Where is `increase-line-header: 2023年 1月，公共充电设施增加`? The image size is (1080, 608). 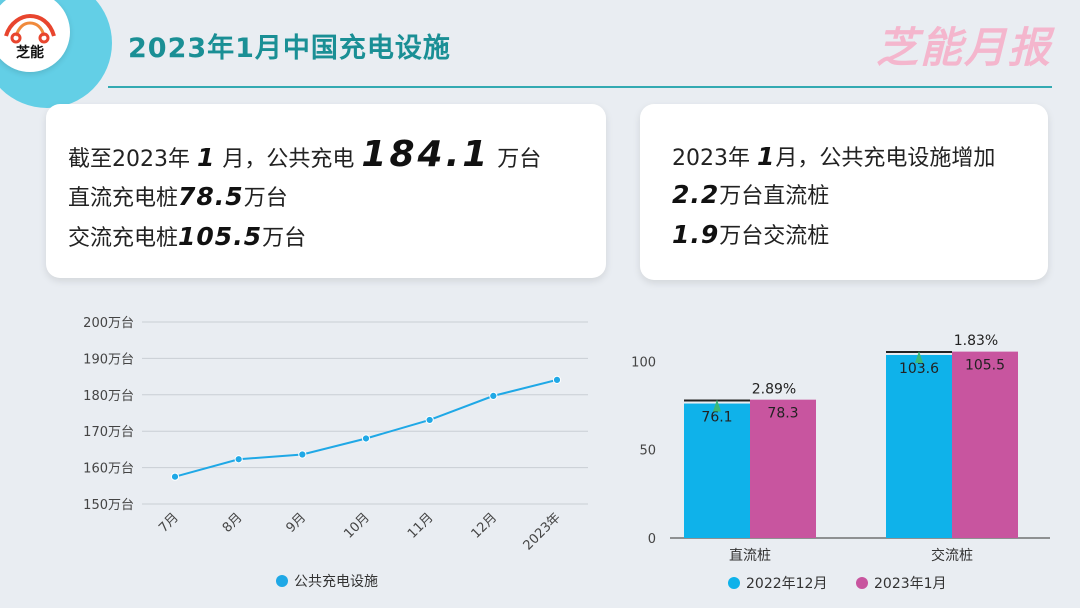
increase-line-header: 2023年 1月，公共充电设施增加 is located at coordinates (833, 156).